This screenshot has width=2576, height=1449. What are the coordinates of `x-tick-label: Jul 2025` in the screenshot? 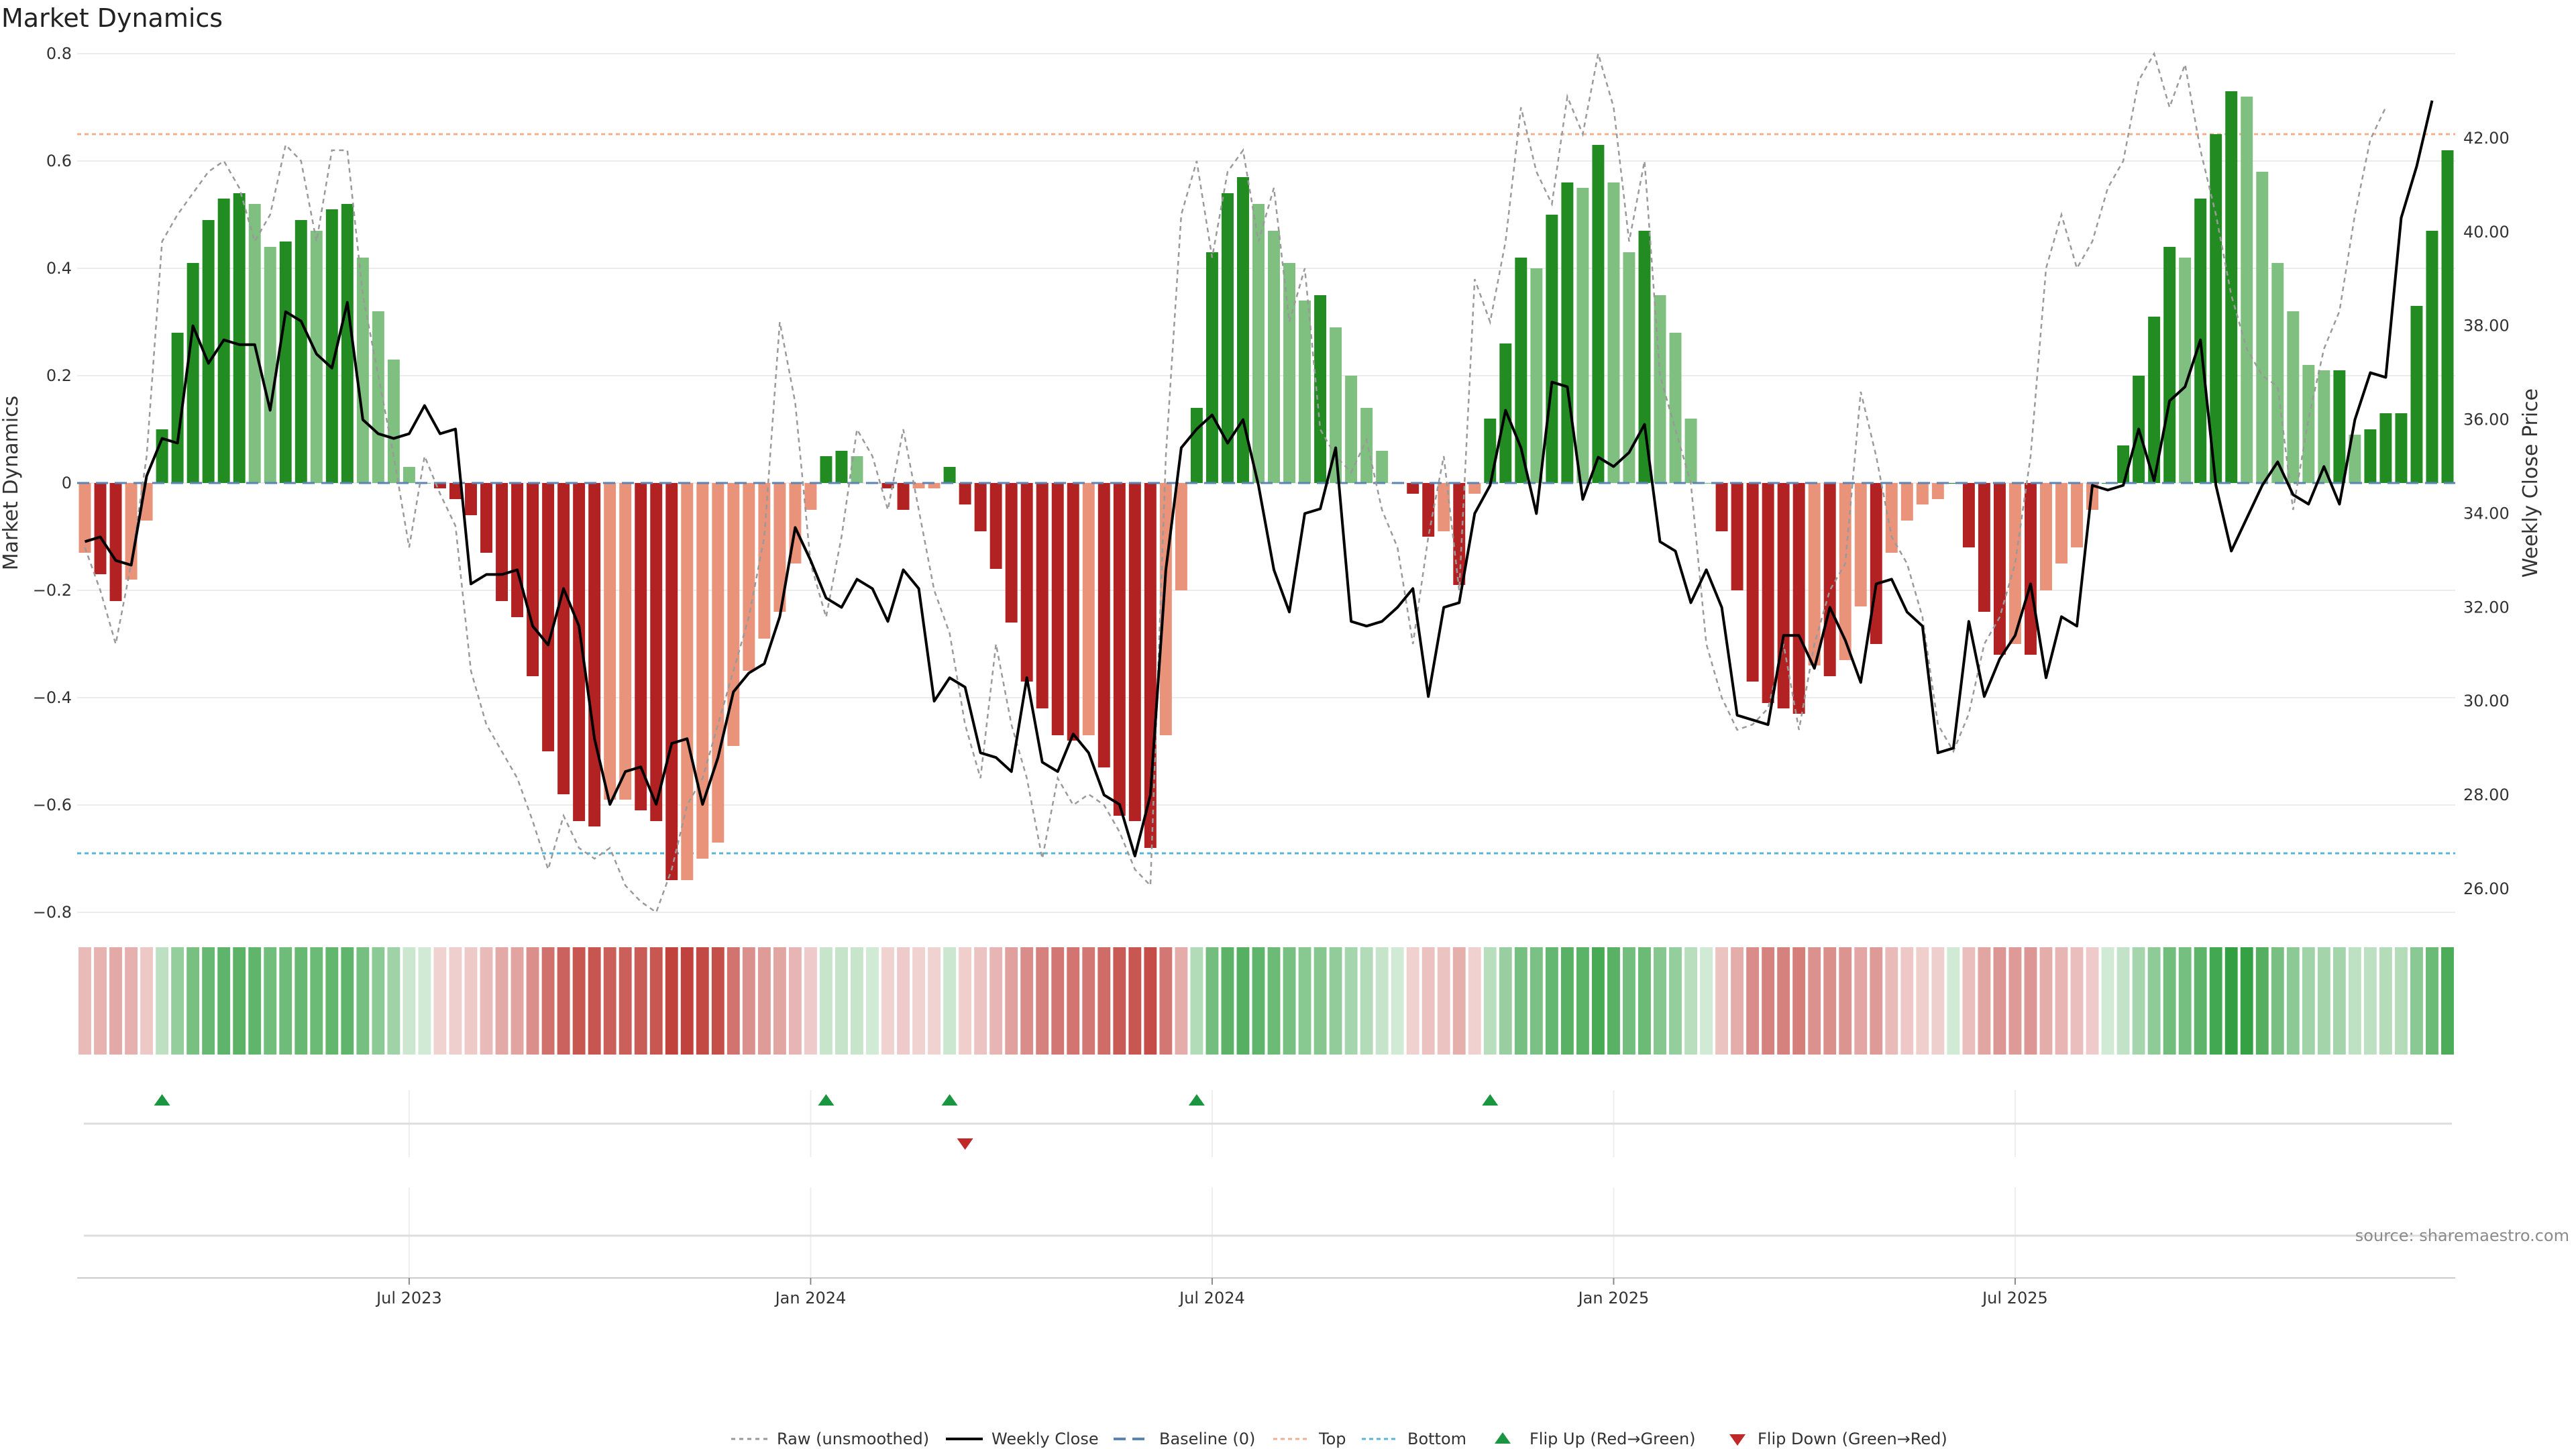 It's located at (2014, 1298).